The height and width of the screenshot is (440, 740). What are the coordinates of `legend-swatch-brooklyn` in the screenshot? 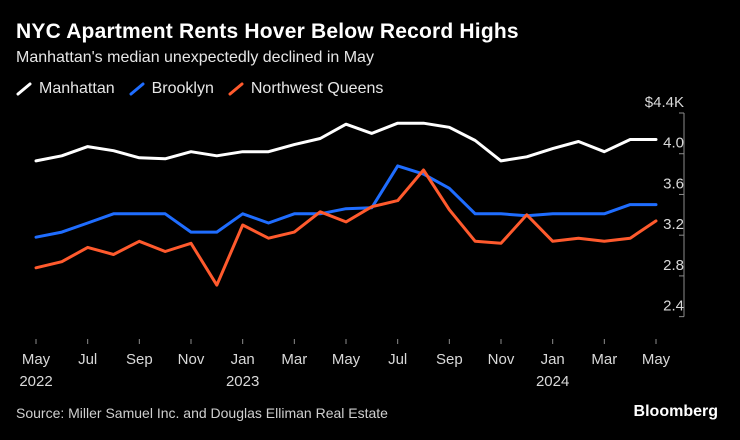 It's located at (137, 89).